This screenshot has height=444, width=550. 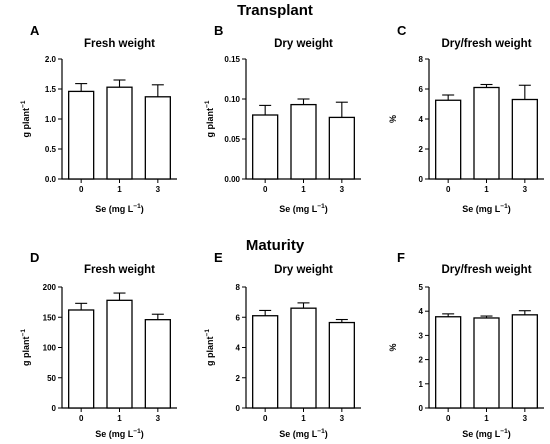 What do you see at coordinates (218, 30) in the screenshot?
I see `panel-label: B` at bounding box center [218, 30].